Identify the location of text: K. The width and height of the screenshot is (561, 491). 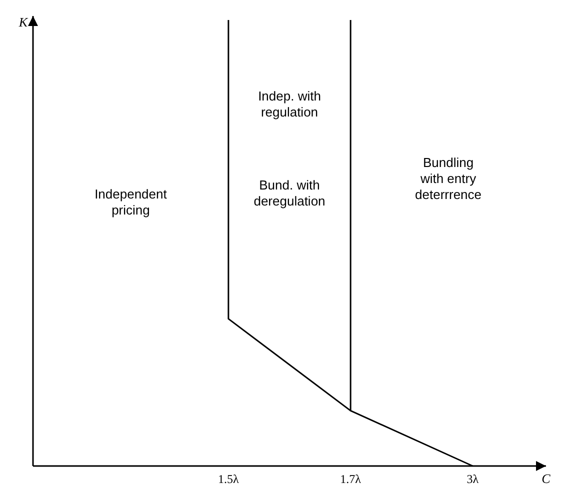
(23, 22).